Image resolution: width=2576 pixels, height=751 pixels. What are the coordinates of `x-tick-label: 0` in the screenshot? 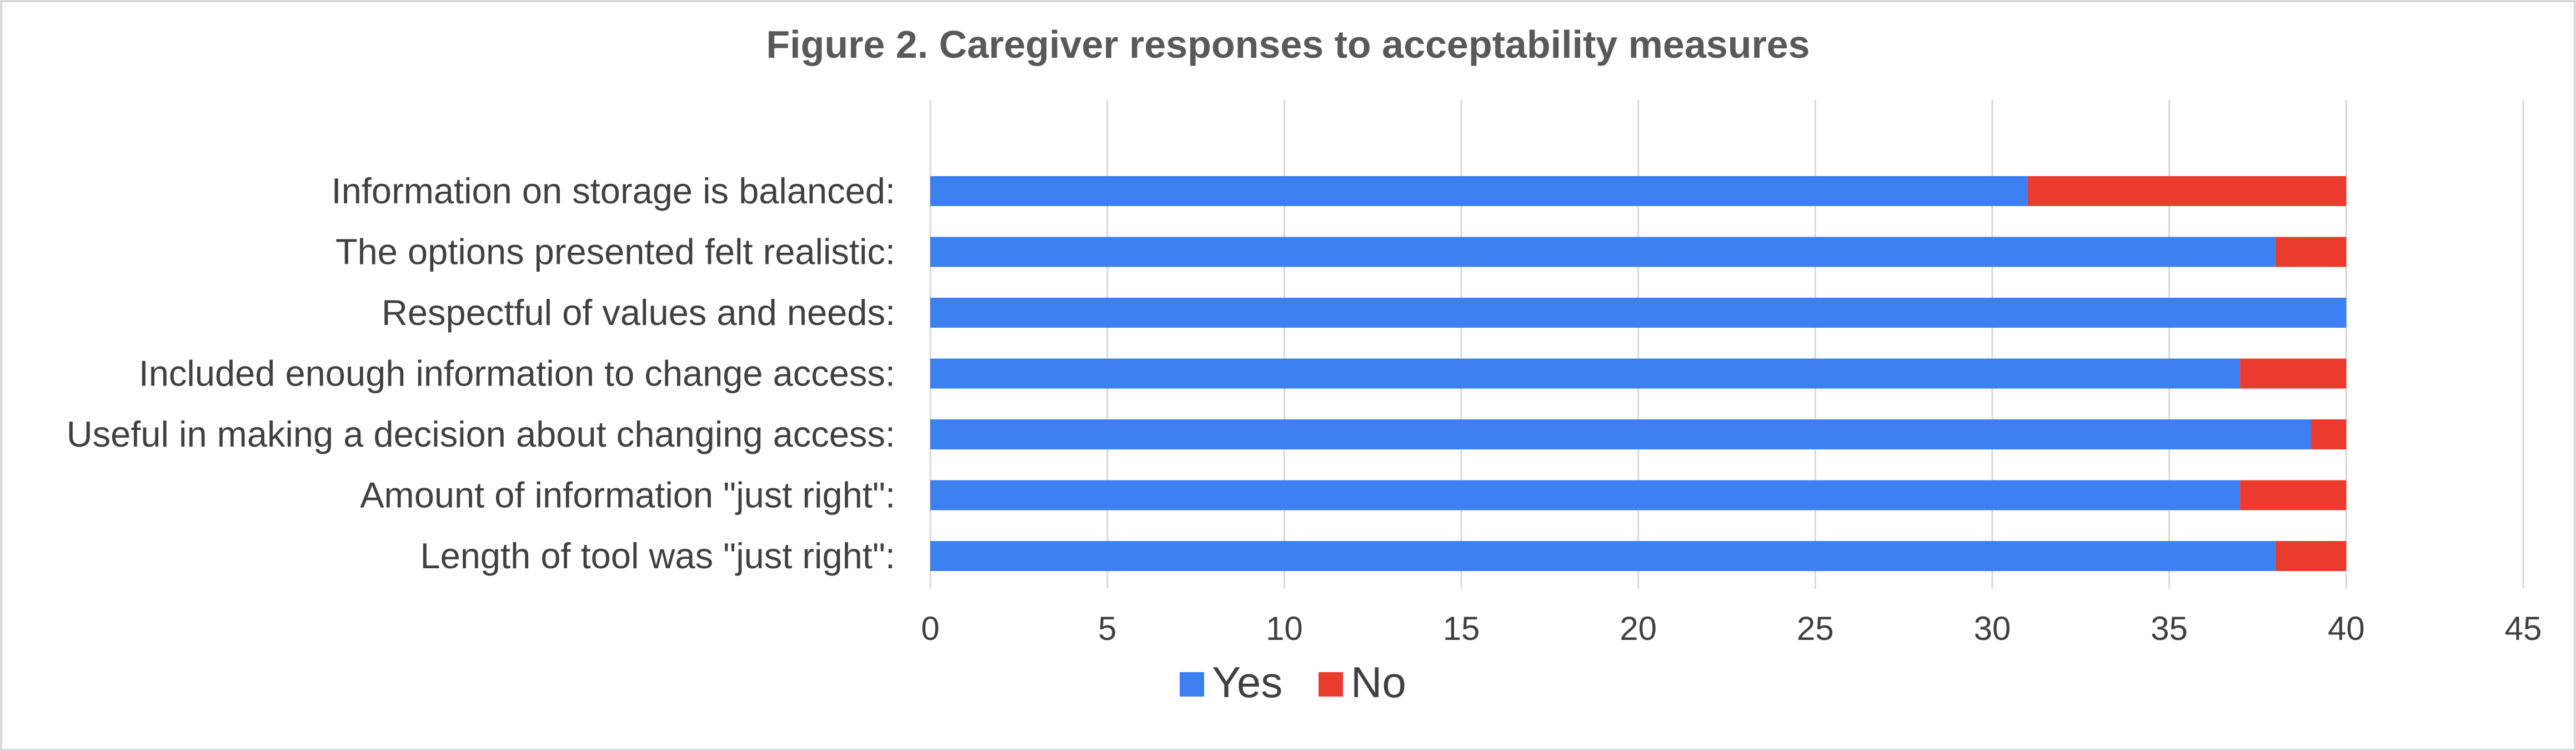 It's located at (930, 628).